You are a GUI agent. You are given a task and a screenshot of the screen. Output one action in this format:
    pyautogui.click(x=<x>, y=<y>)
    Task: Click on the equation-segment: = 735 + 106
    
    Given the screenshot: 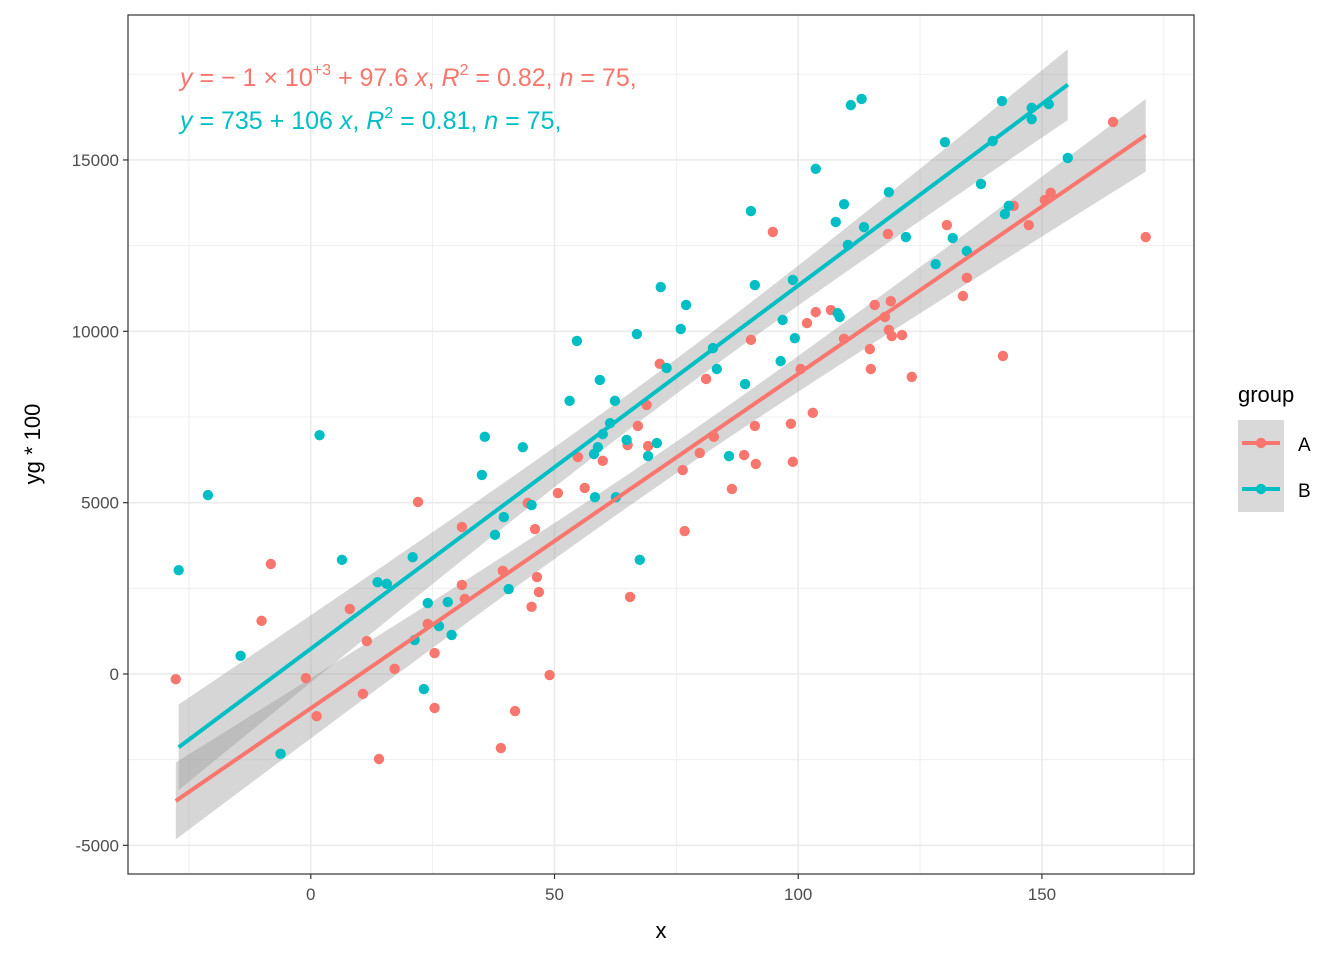 What is the action you would take?
    pyautogui.click(x=266, y=121)
    